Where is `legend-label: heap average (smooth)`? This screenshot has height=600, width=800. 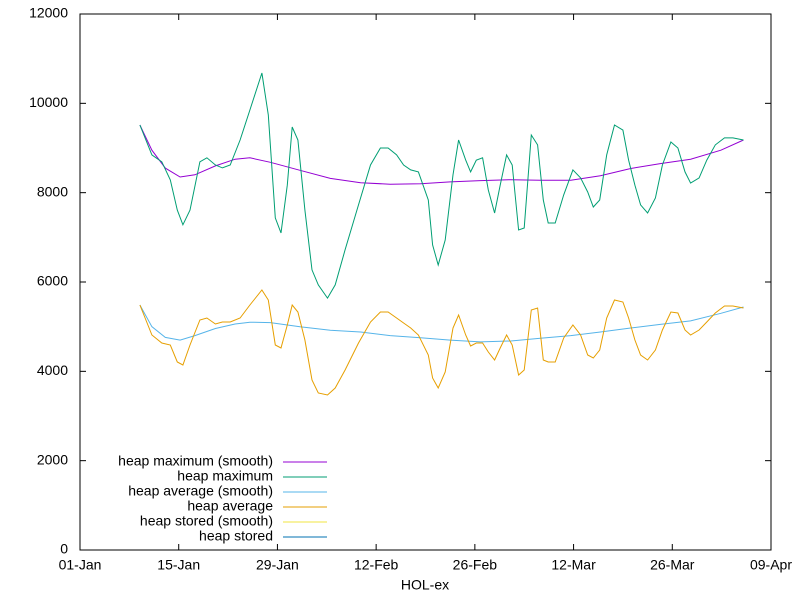 legend-label: heap average (smooth) is located at coordinates (200, 491).